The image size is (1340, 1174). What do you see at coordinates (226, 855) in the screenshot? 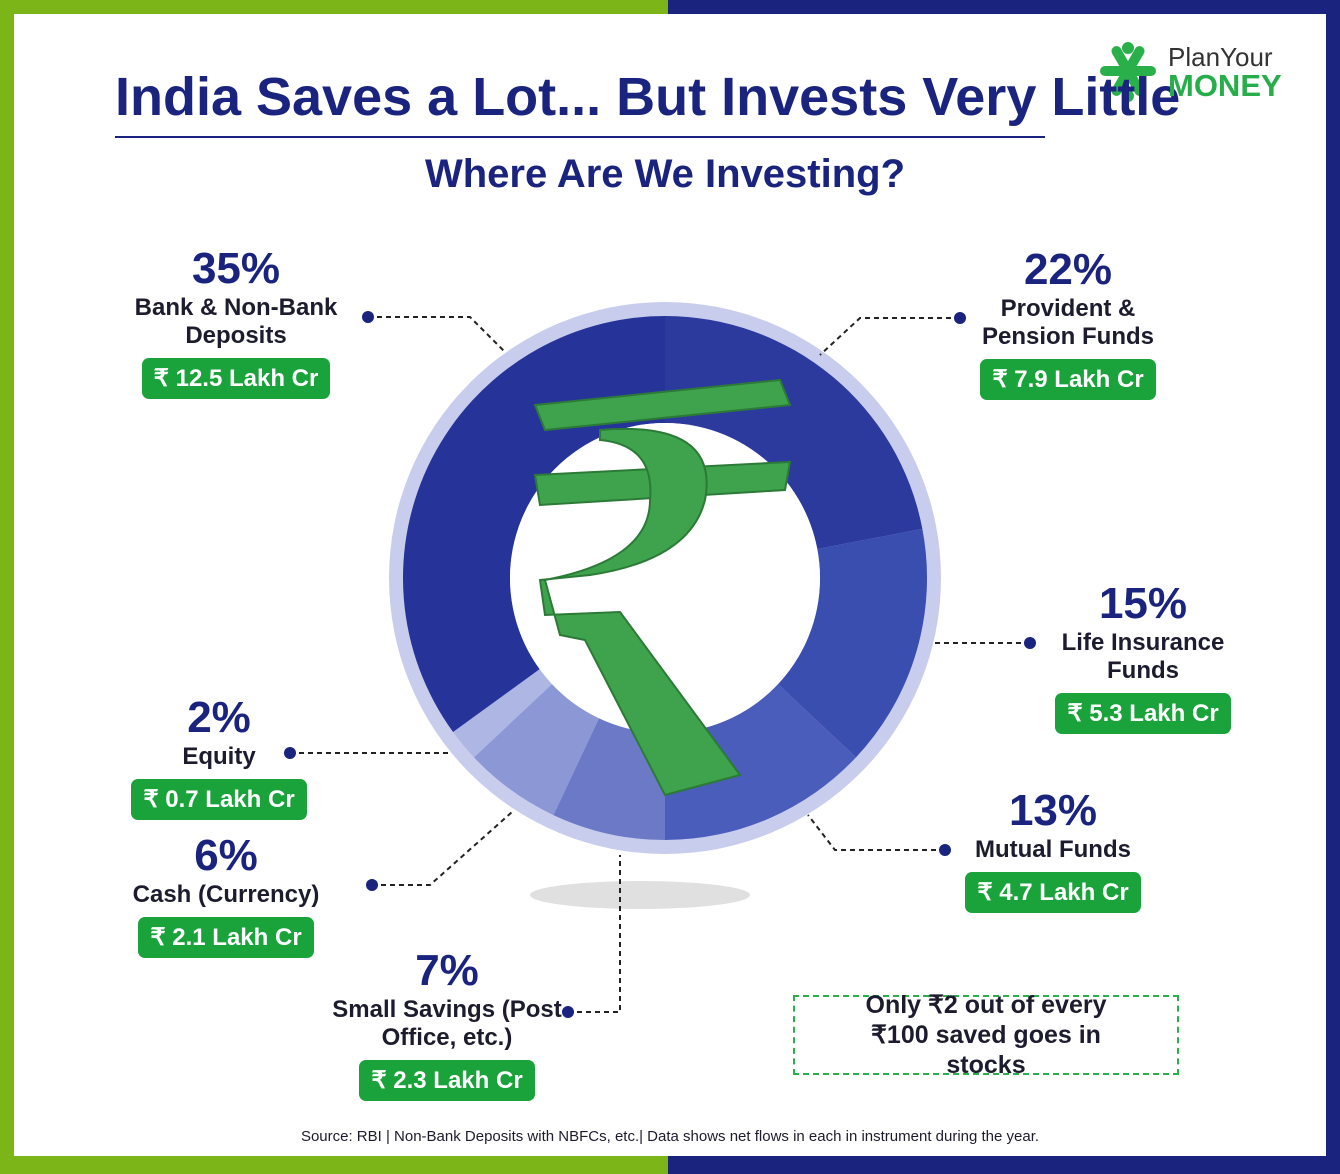
I see `percent-label: 6%` at bounding box center [226, 855].